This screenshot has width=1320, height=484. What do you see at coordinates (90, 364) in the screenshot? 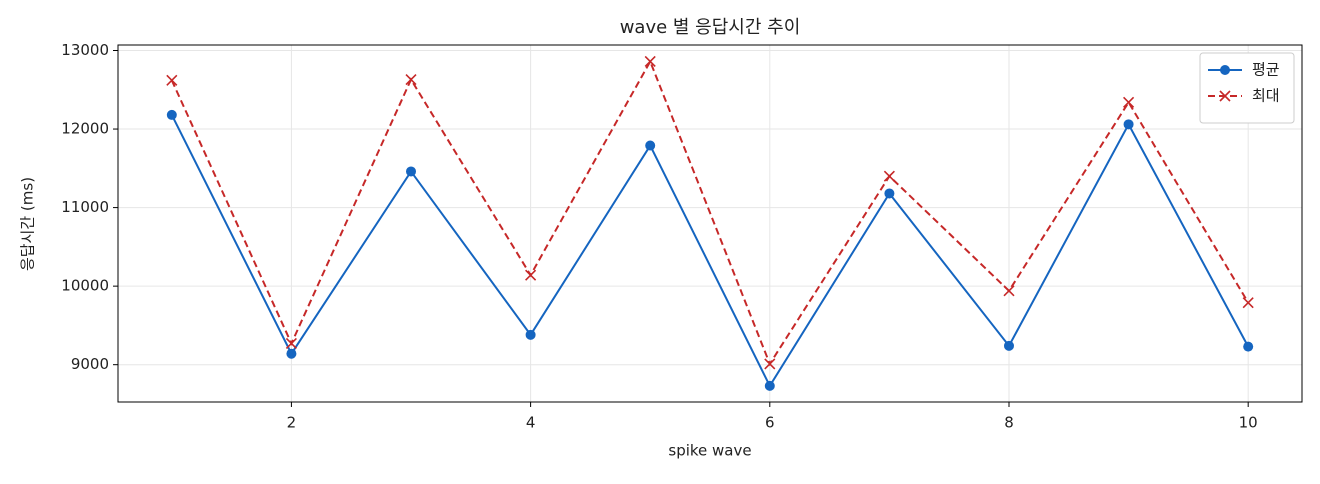
I see `y-tick-label: 9000` at bounding box center [90, 364].